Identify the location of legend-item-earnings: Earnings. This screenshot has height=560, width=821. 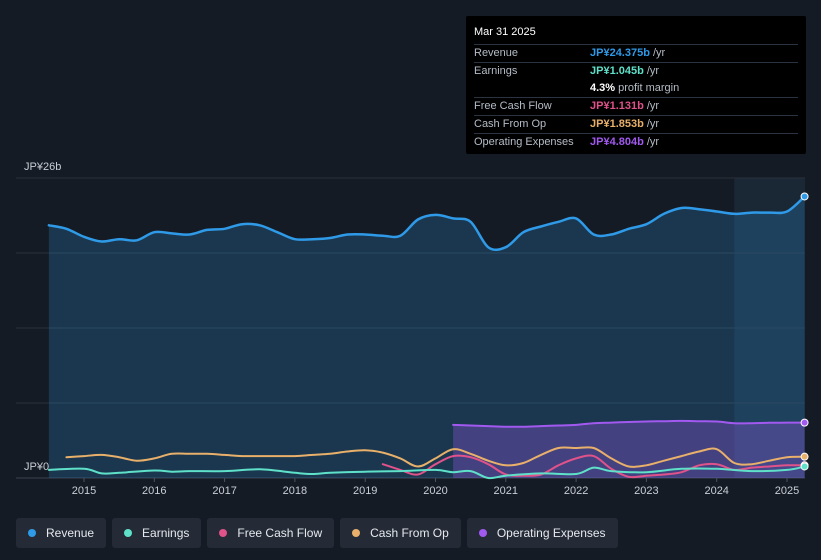
(157, 533).